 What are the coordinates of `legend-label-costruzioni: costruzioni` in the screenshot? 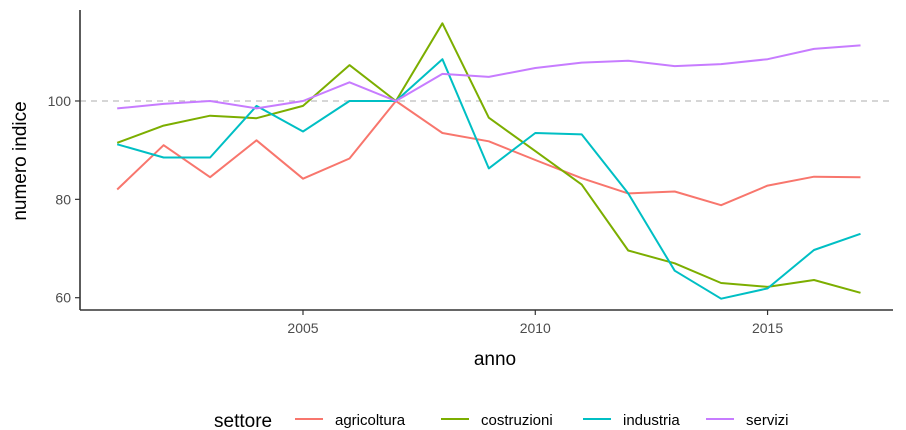 It's located at (517, 420).